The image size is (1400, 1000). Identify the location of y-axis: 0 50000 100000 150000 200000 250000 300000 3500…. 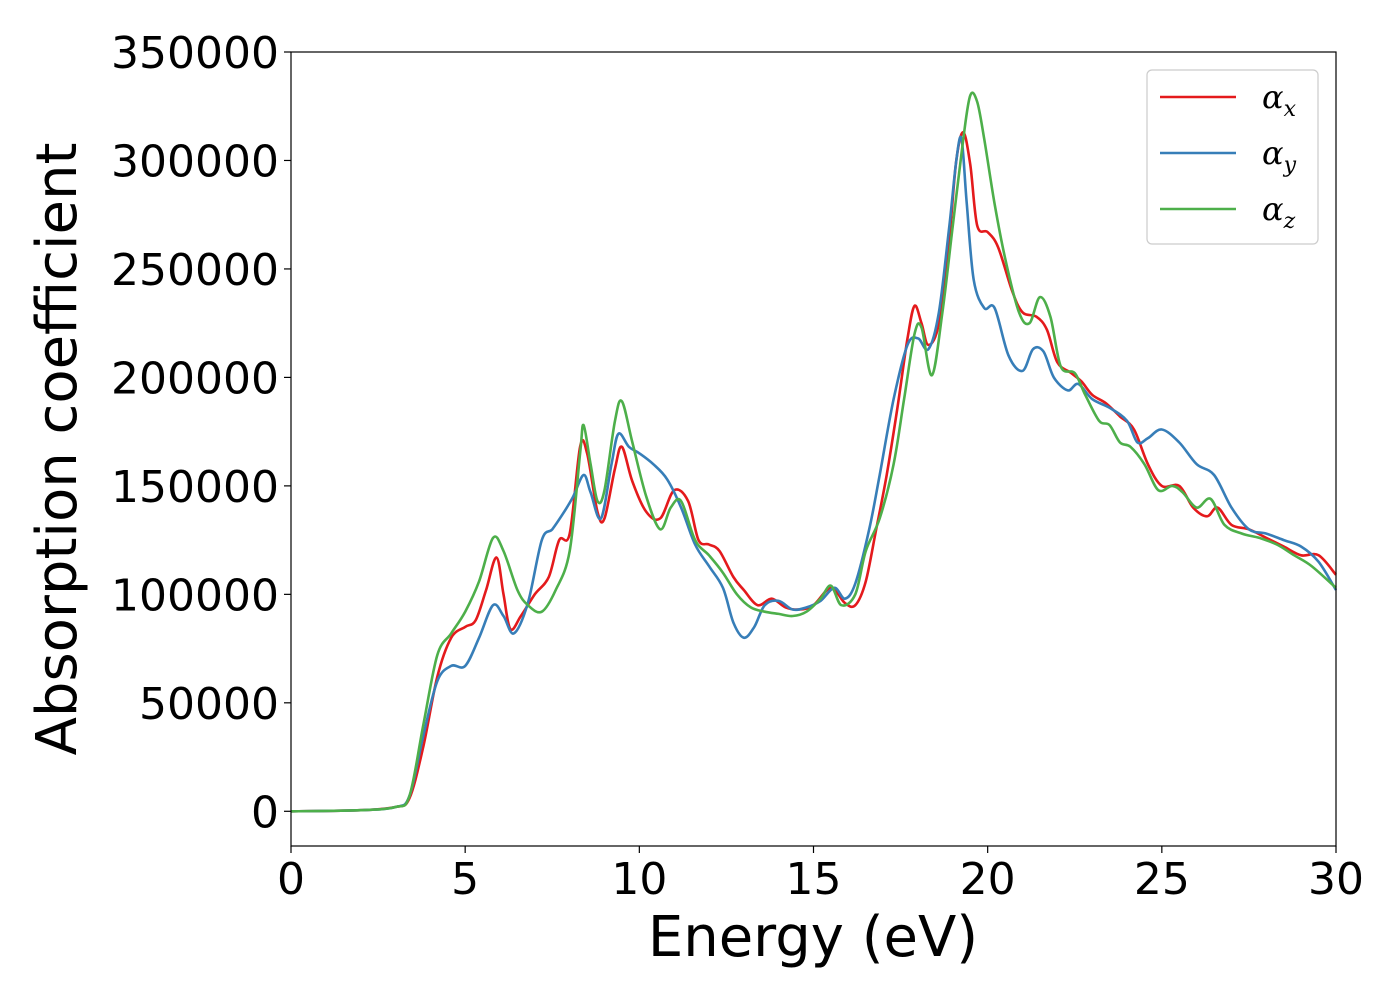
(201, 433).